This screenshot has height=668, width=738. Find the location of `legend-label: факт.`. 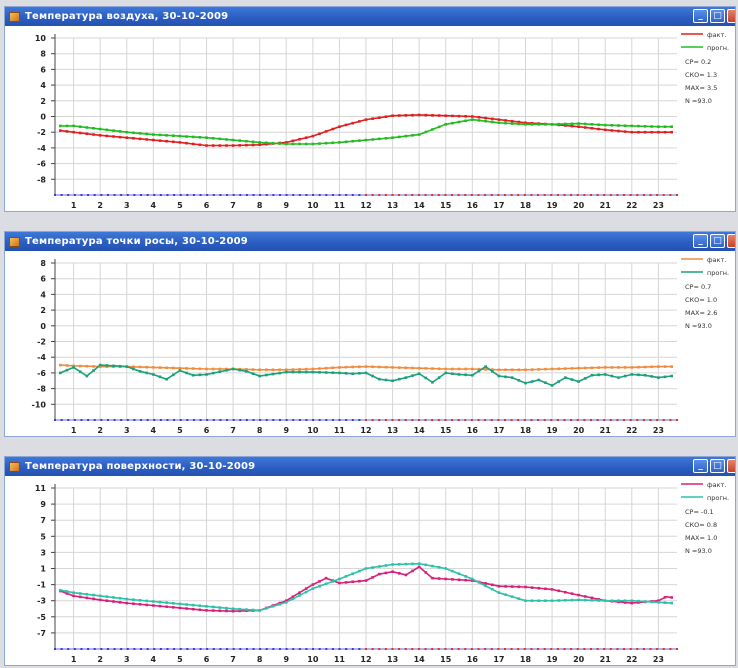

legend-label: факт. is located at coordinates (716, 260).